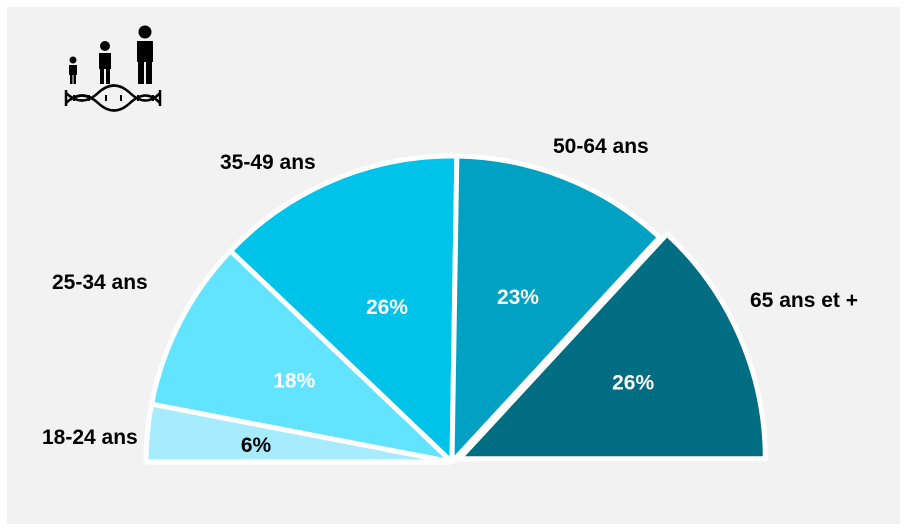  What do you see at coordinates (601, 146) in the screenshot?
I see `category-label-4: 50-64 ans` at bounding box center [601, 146].